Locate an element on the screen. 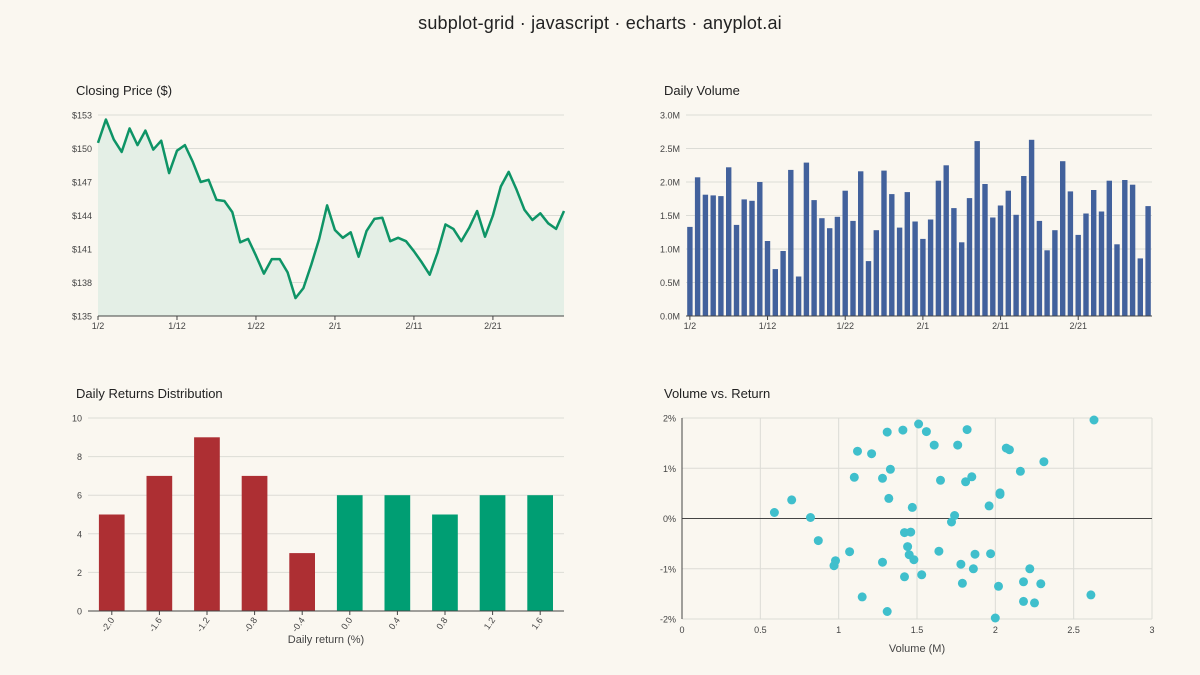 This screenshot has height=675, width=1200. y-tick-label: 2.5M is located at coordinates (670, 149).